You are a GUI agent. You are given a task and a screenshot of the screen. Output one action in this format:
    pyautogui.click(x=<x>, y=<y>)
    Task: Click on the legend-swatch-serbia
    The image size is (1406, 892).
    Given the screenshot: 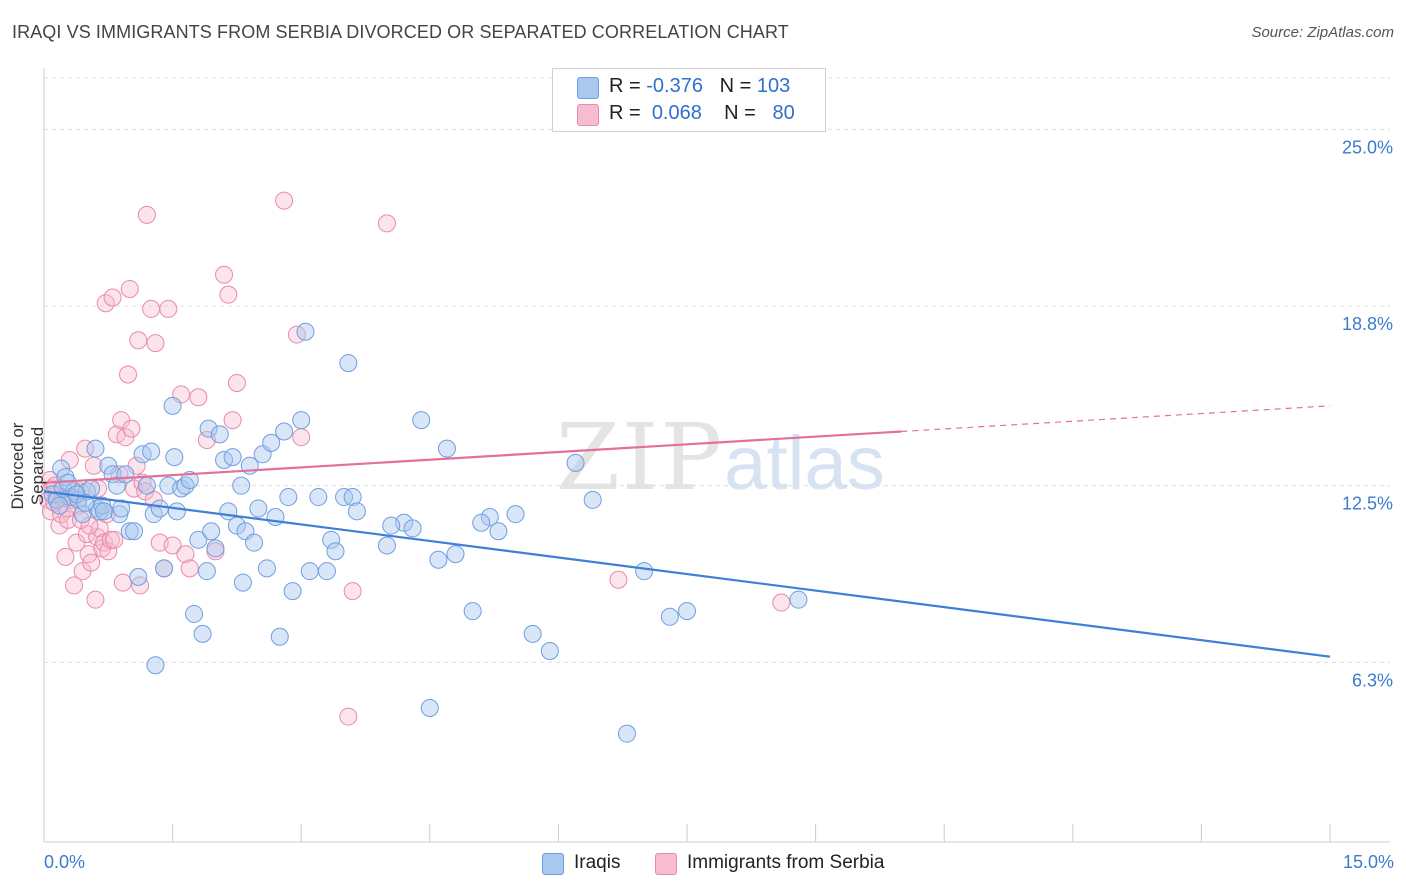 What is the action you would take?
    pyautogui.click(x=666, y=864)
    